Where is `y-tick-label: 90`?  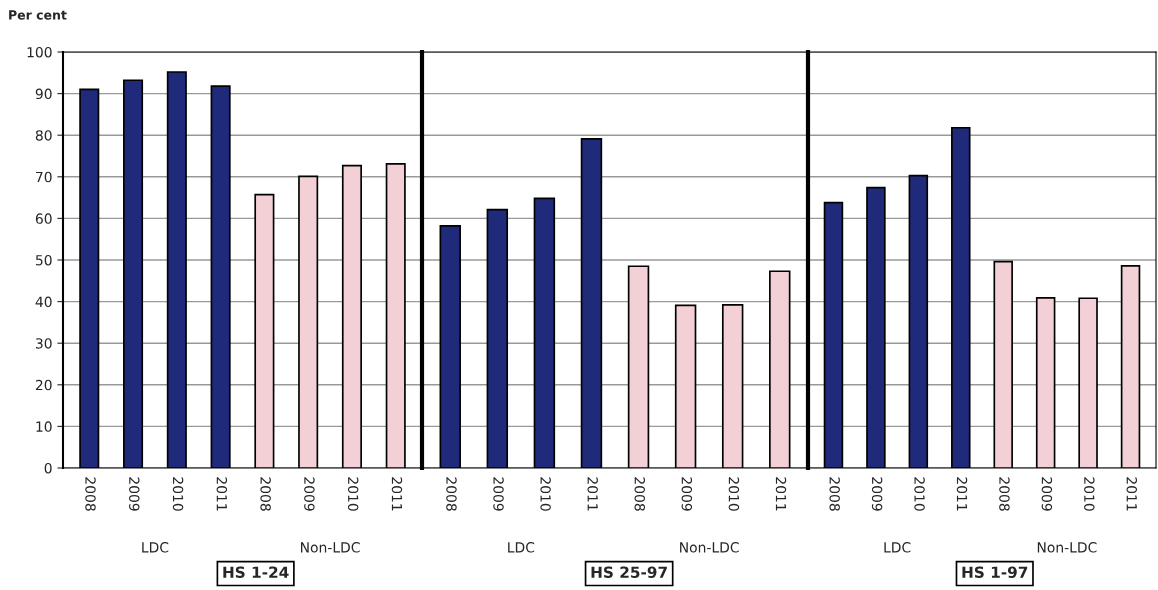 y-tick-label: 90 is located at coordinates (43, 94).